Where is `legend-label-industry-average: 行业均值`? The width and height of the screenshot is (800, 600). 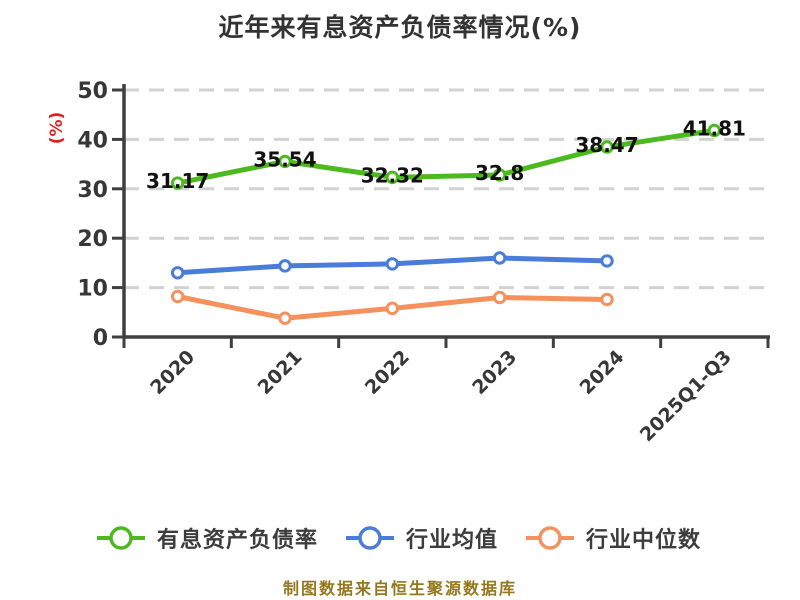
legend-label-industry-average: 行业均值 is located at coordinates (452, 540).